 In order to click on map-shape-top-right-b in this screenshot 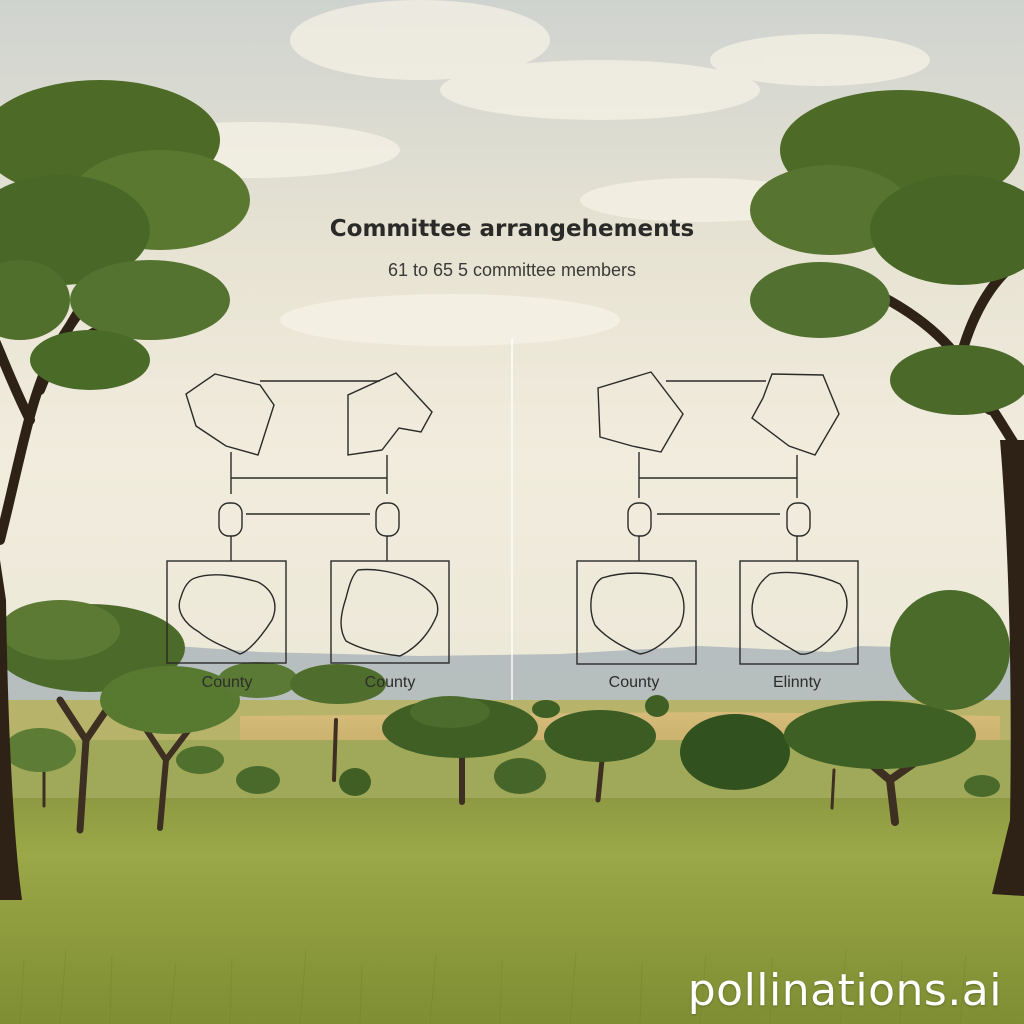, I will do `click(795, 414)`.